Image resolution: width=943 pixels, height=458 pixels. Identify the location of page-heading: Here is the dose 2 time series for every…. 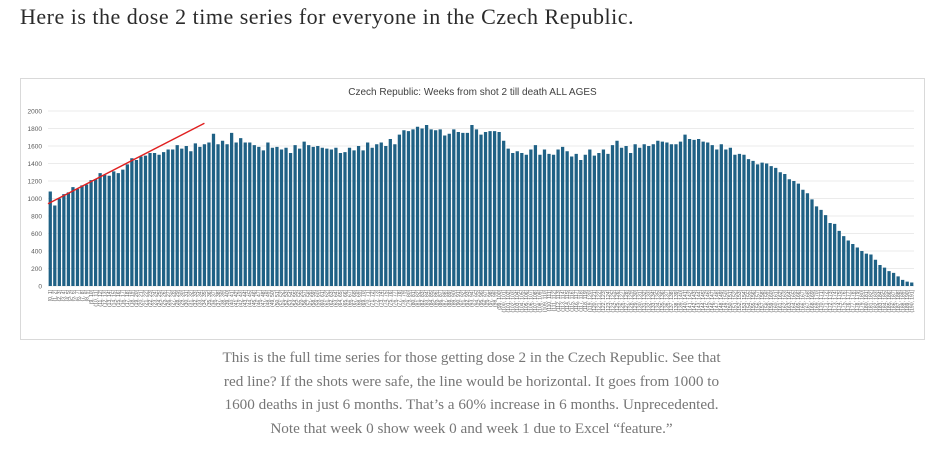
(327, 16).